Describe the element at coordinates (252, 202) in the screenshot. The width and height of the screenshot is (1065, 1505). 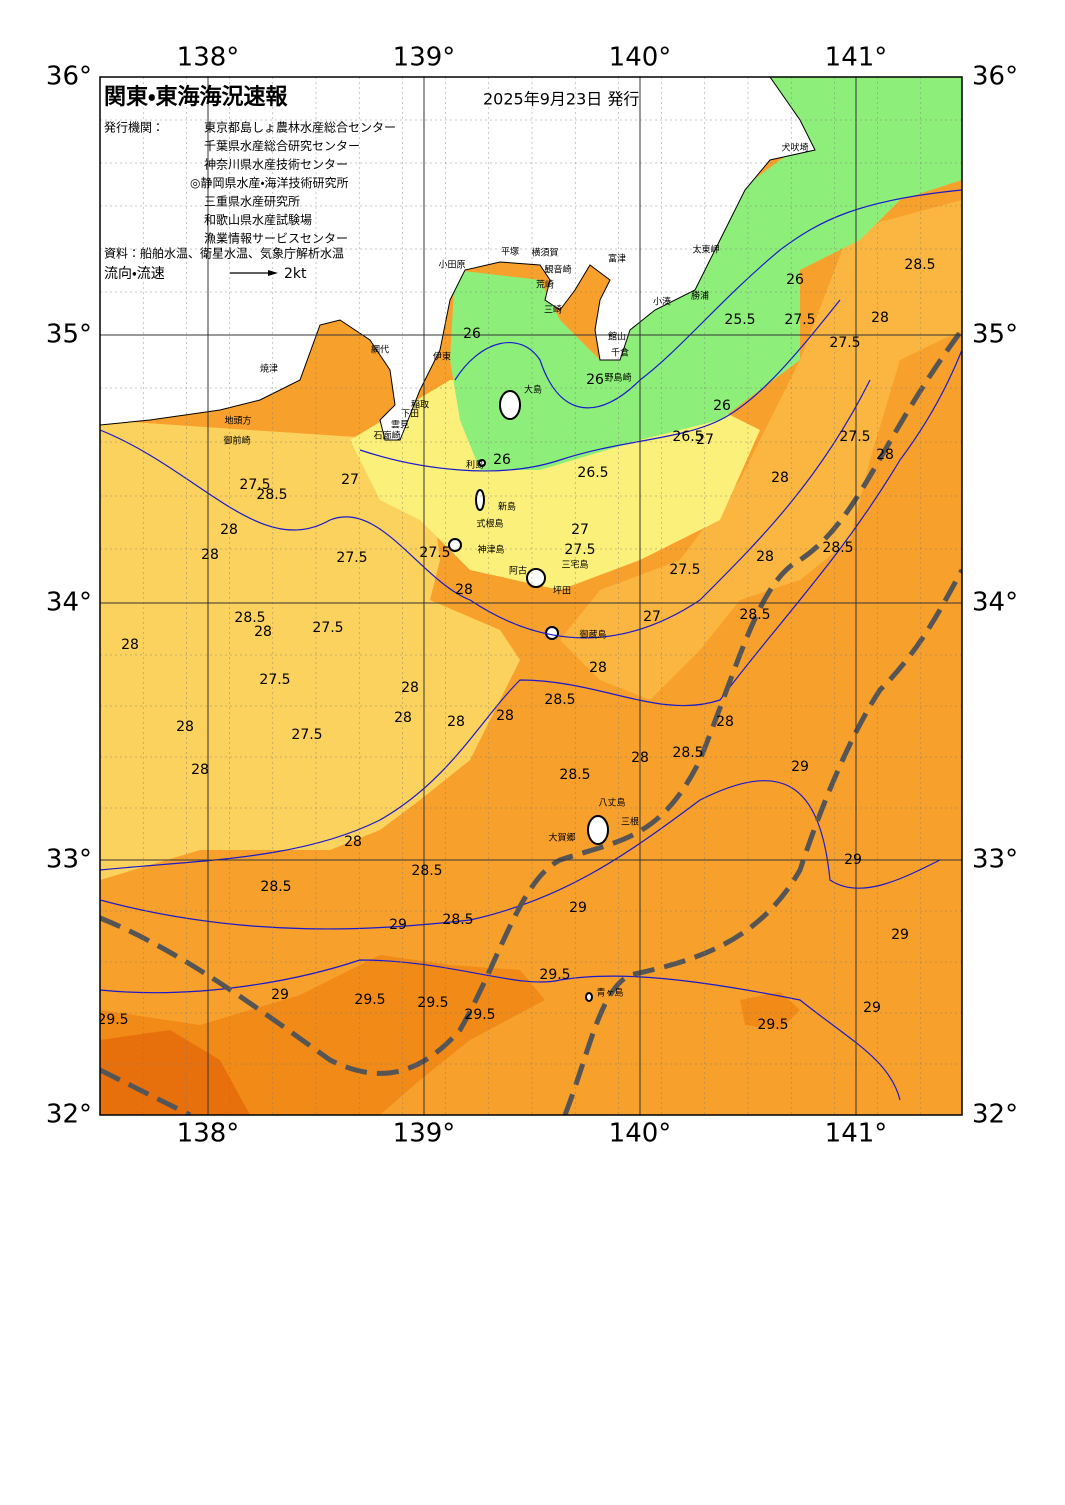
I see `publisher: 三重県水産研究所` at that location.